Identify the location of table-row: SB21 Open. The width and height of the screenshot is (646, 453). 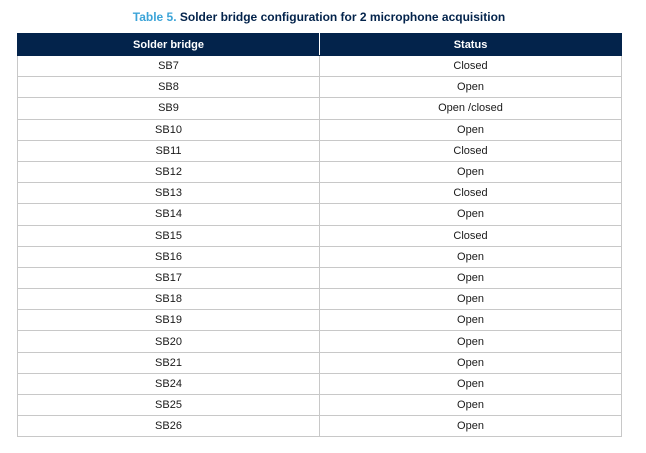
(319, 362).